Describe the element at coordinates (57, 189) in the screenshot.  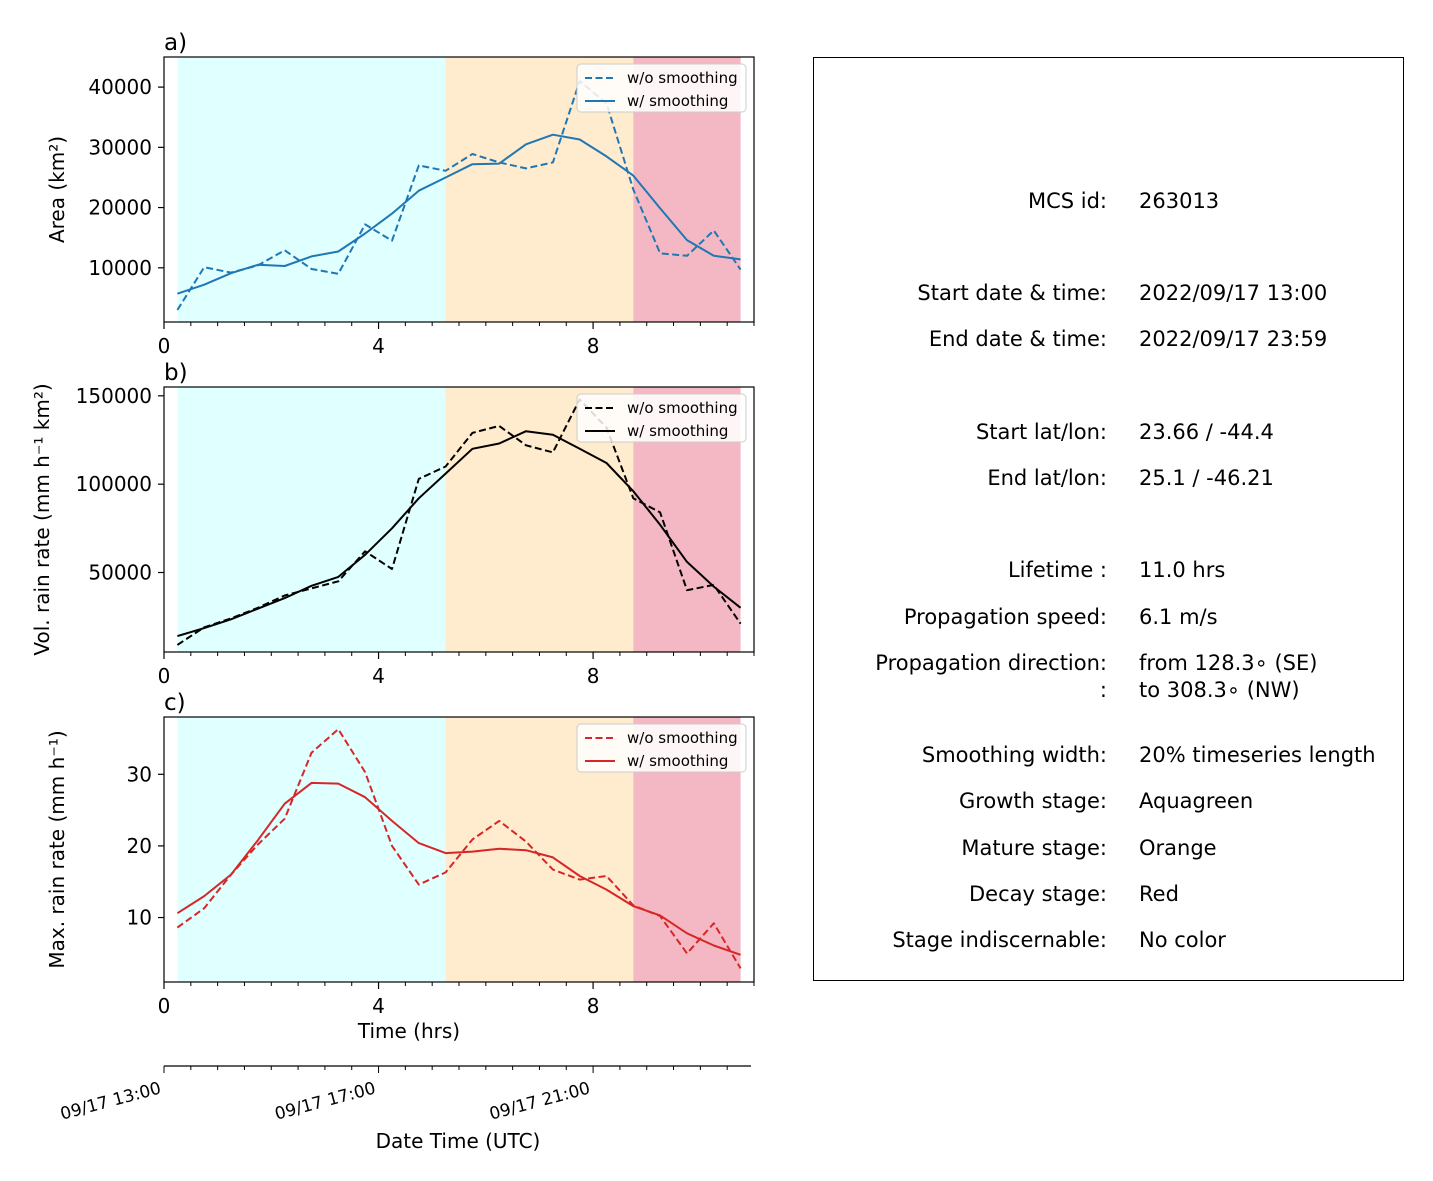
I see `y-axis-label: Area (km²)` at that location.